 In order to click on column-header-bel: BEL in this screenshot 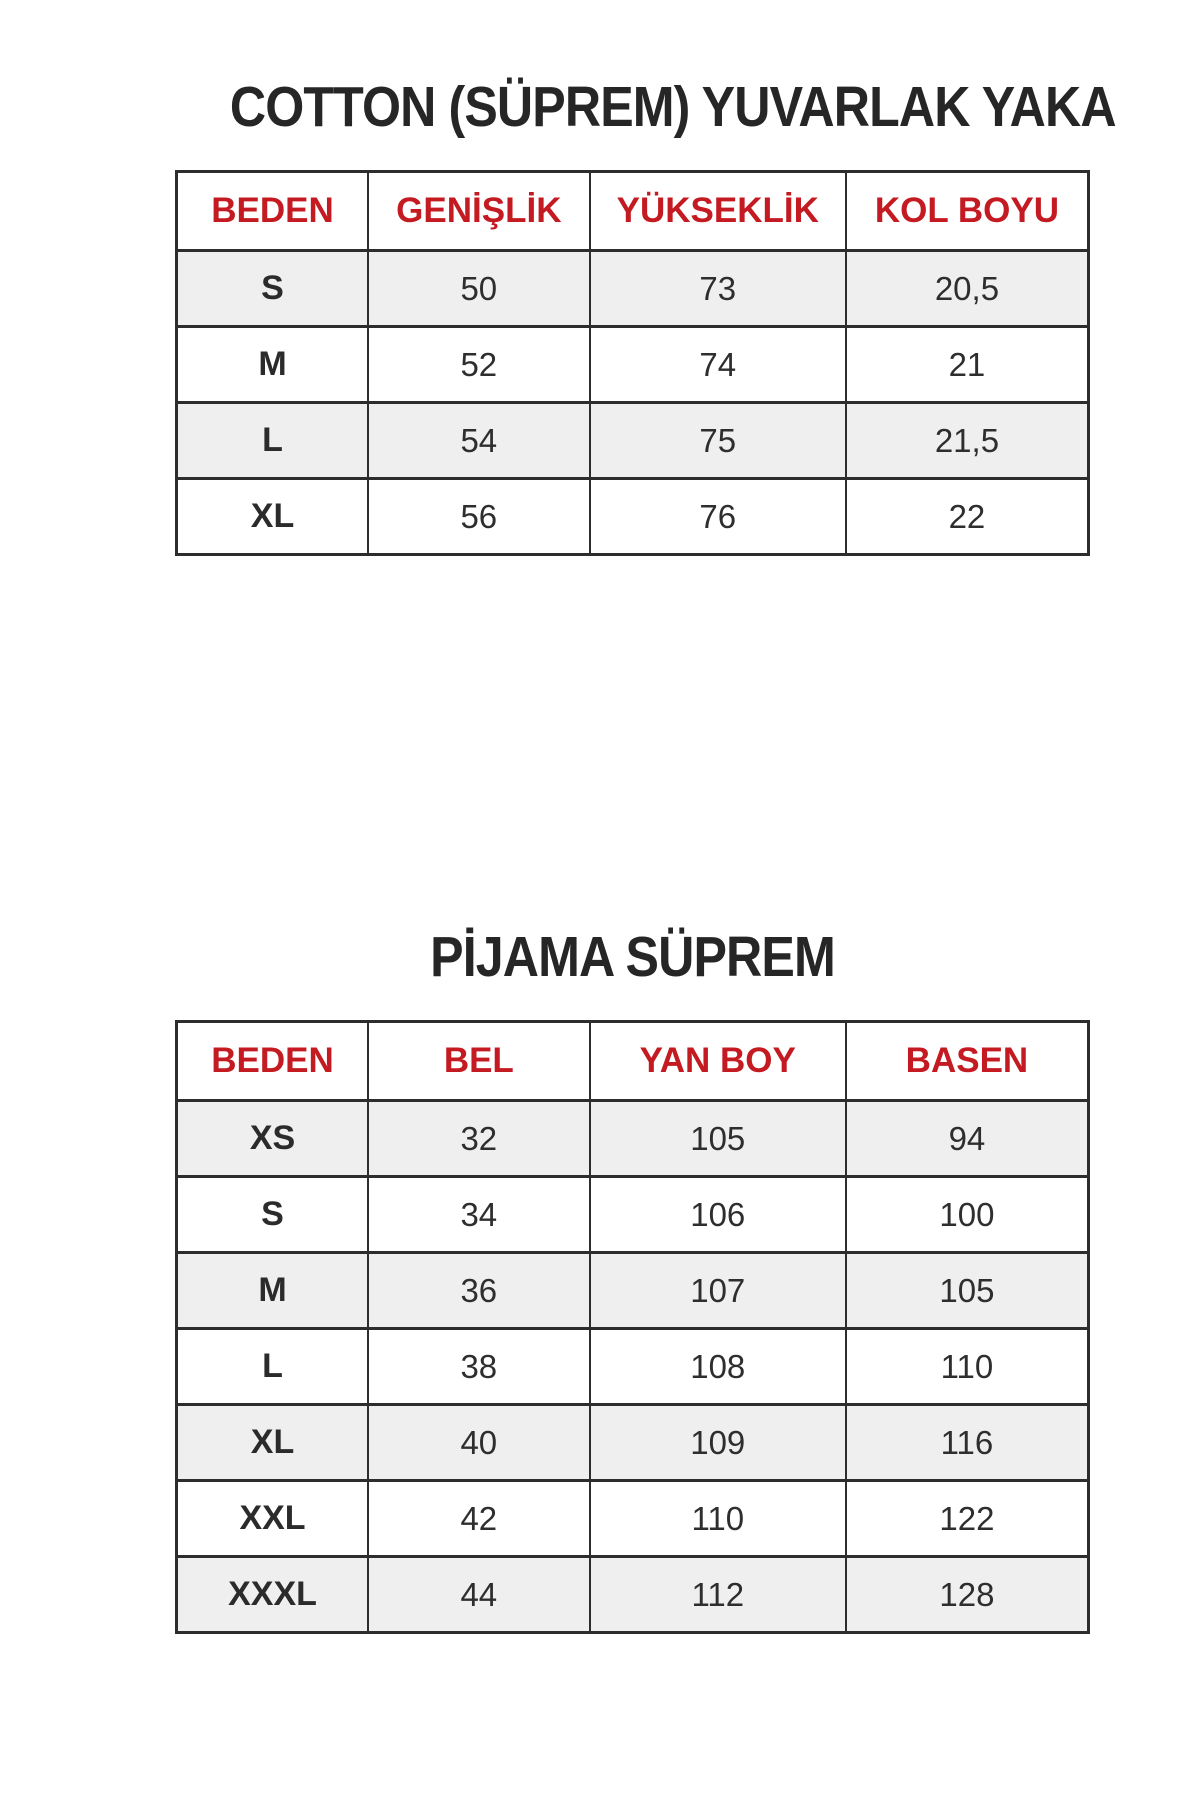, I will do `click(479, 1061)`.